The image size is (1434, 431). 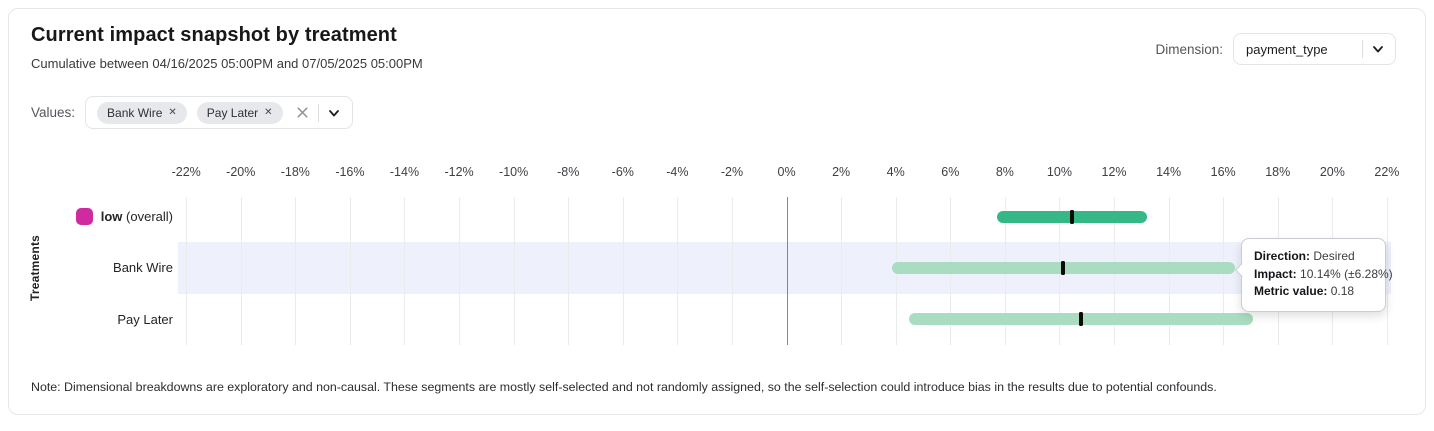 What do you see at coordinates (302, 112) in the screenshot?
I see `clear-all-icon` at bounding box center [302, 112].